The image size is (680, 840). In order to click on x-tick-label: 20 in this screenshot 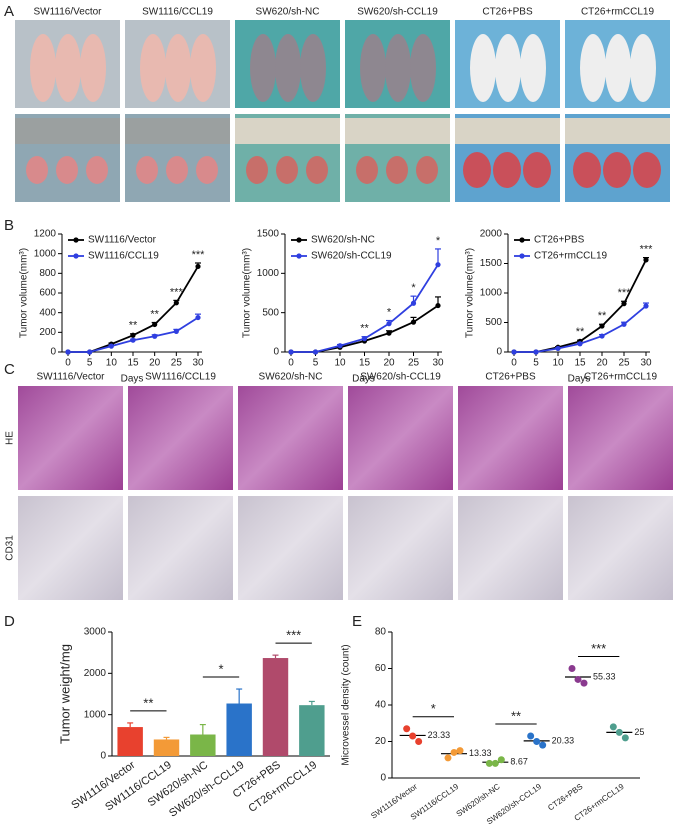, I will do `click(389, 363)`.